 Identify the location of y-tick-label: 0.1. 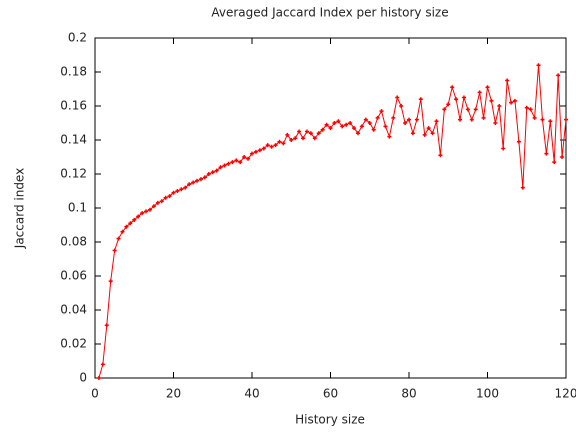
(77, 208).